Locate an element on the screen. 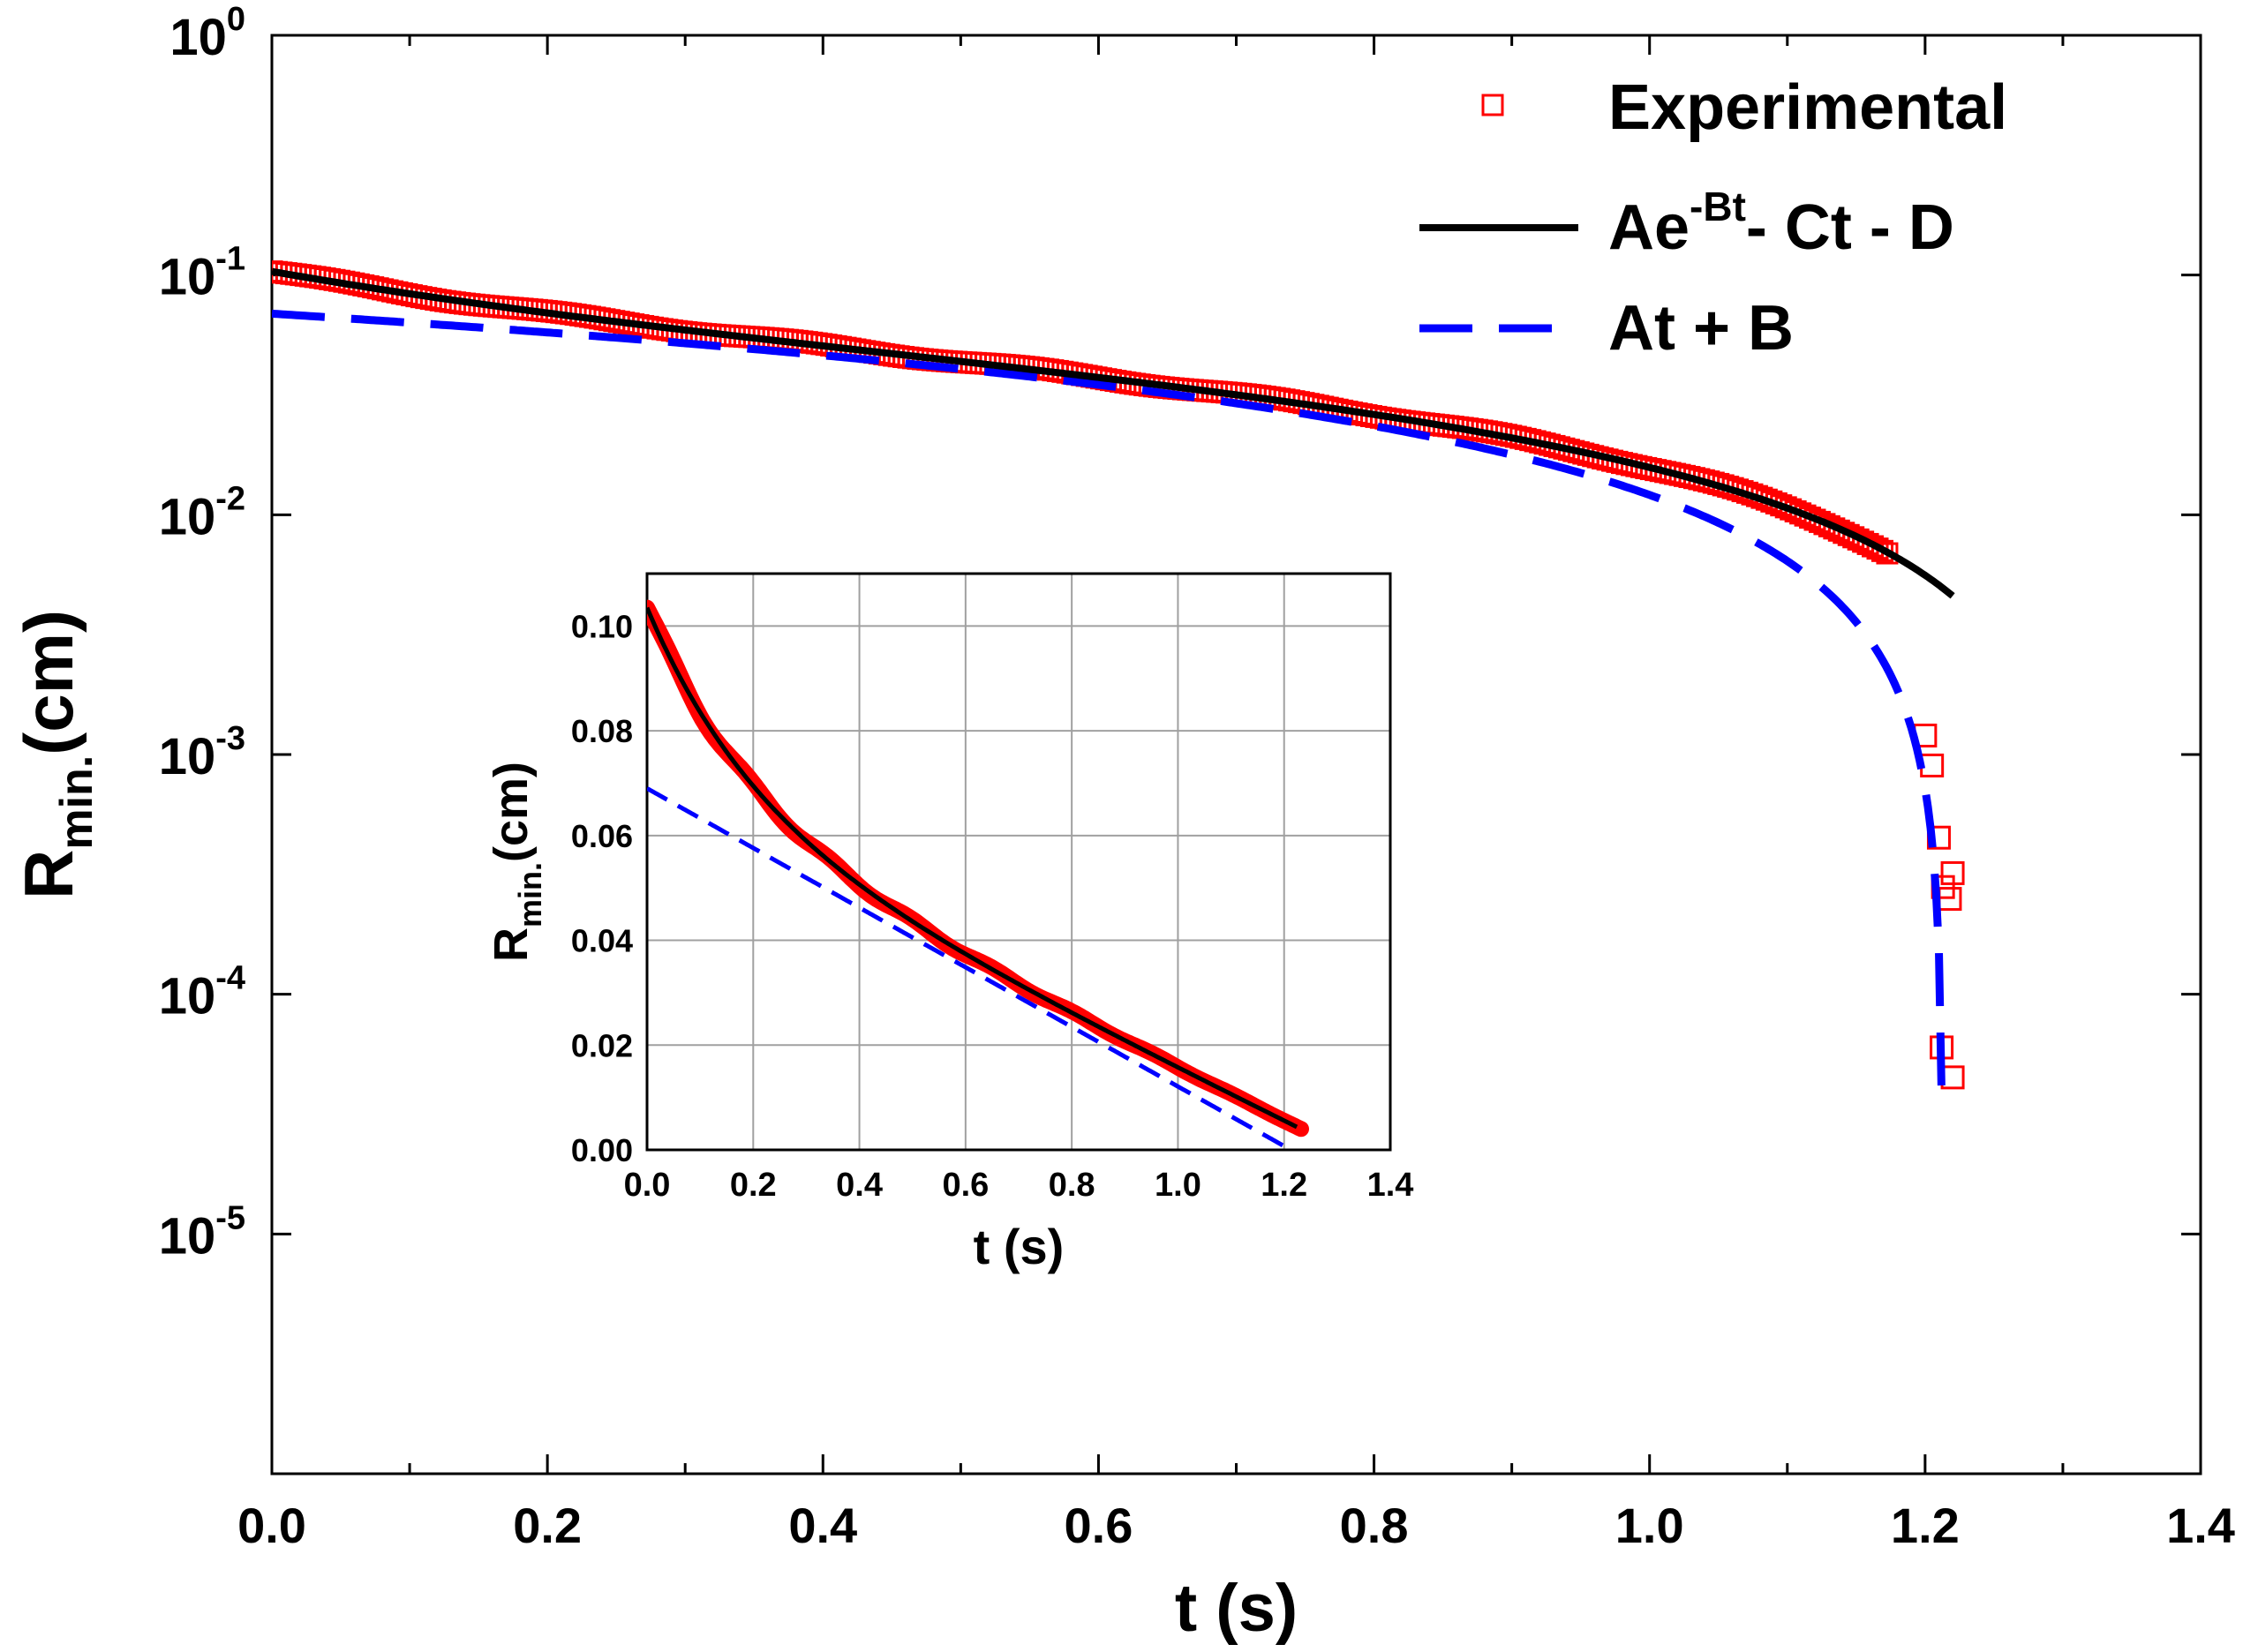  main-x-axis-title: t (s) is located at coordinates (1236, 1608).